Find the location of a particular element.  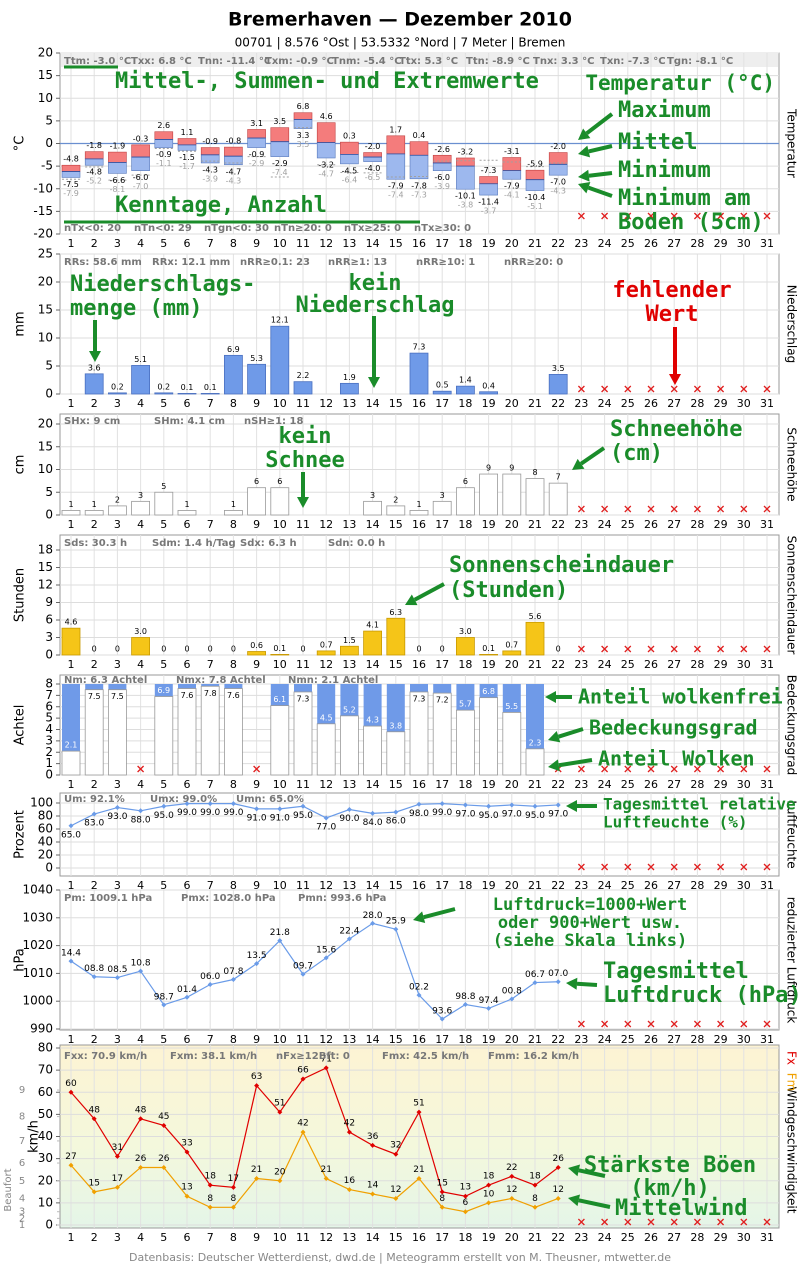

x-tick-label: 21 is located at coordinates (535, 403).